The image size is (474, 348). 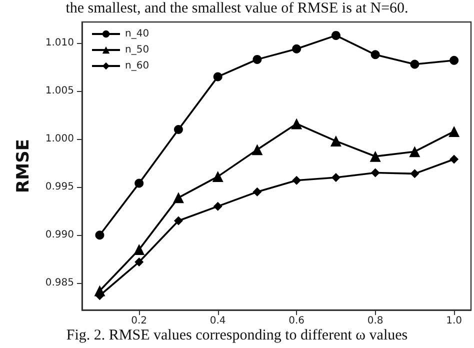 I want to click on x-tick-label: 0.2, so click(x=139, y=321).